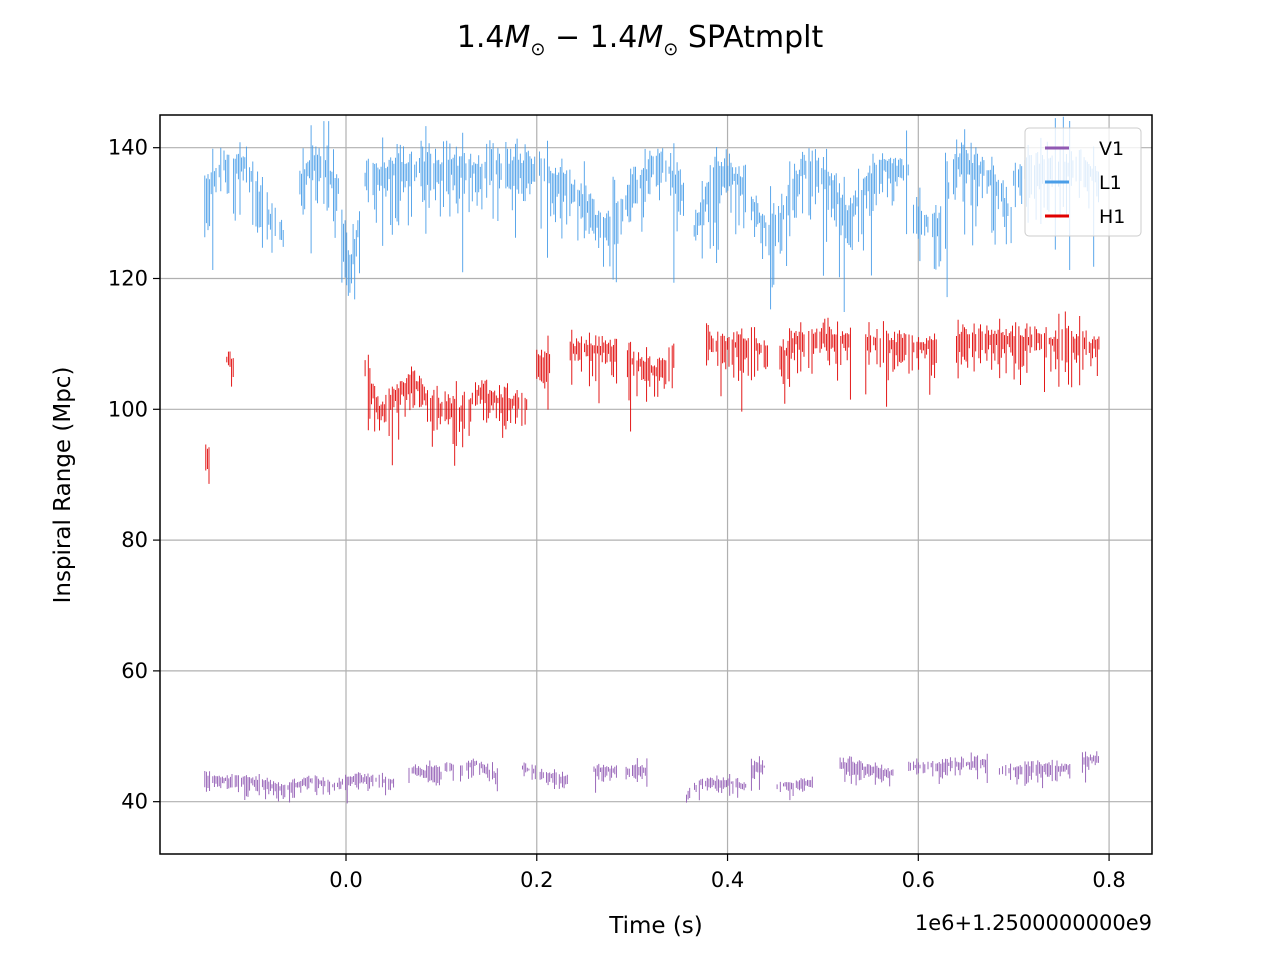 This screenshot has height=960, width=1280. I want to click on chart-title: 1.4M⊙ − 1.4M⊙ SPAtmplt, so click(640, 40).